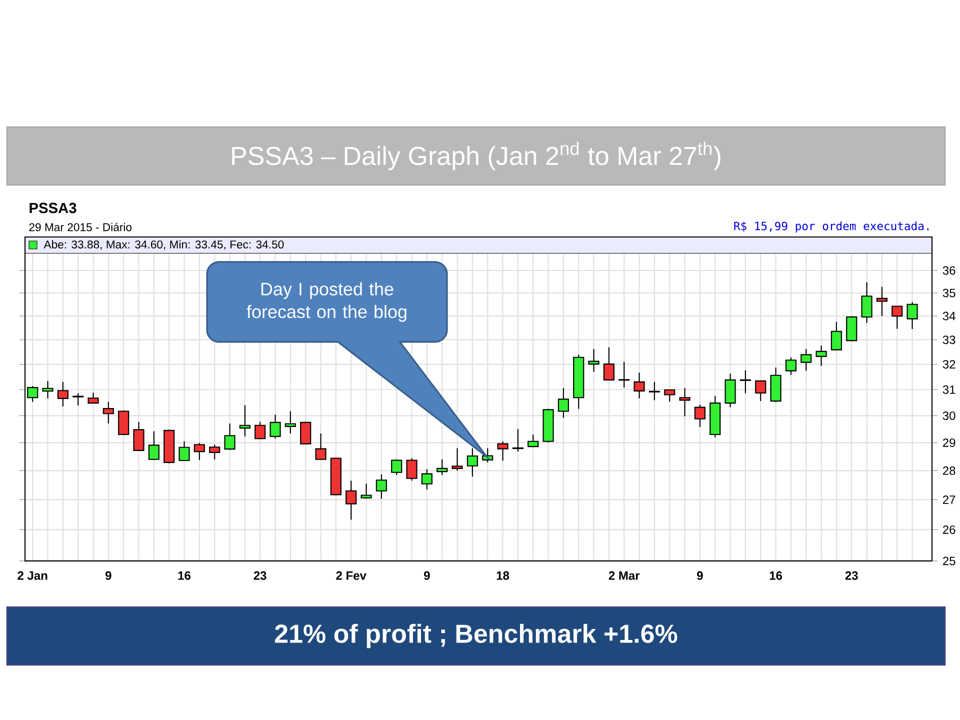  I want to click on y-tick-label: 25, so click(949, 561).